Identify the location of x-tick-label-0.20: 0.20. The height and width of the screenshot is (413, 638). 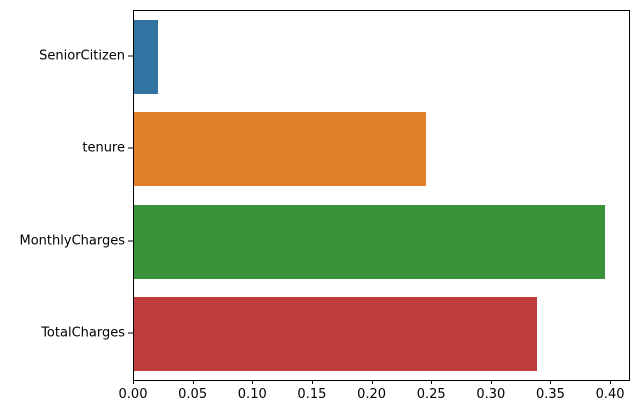
(372, 394).